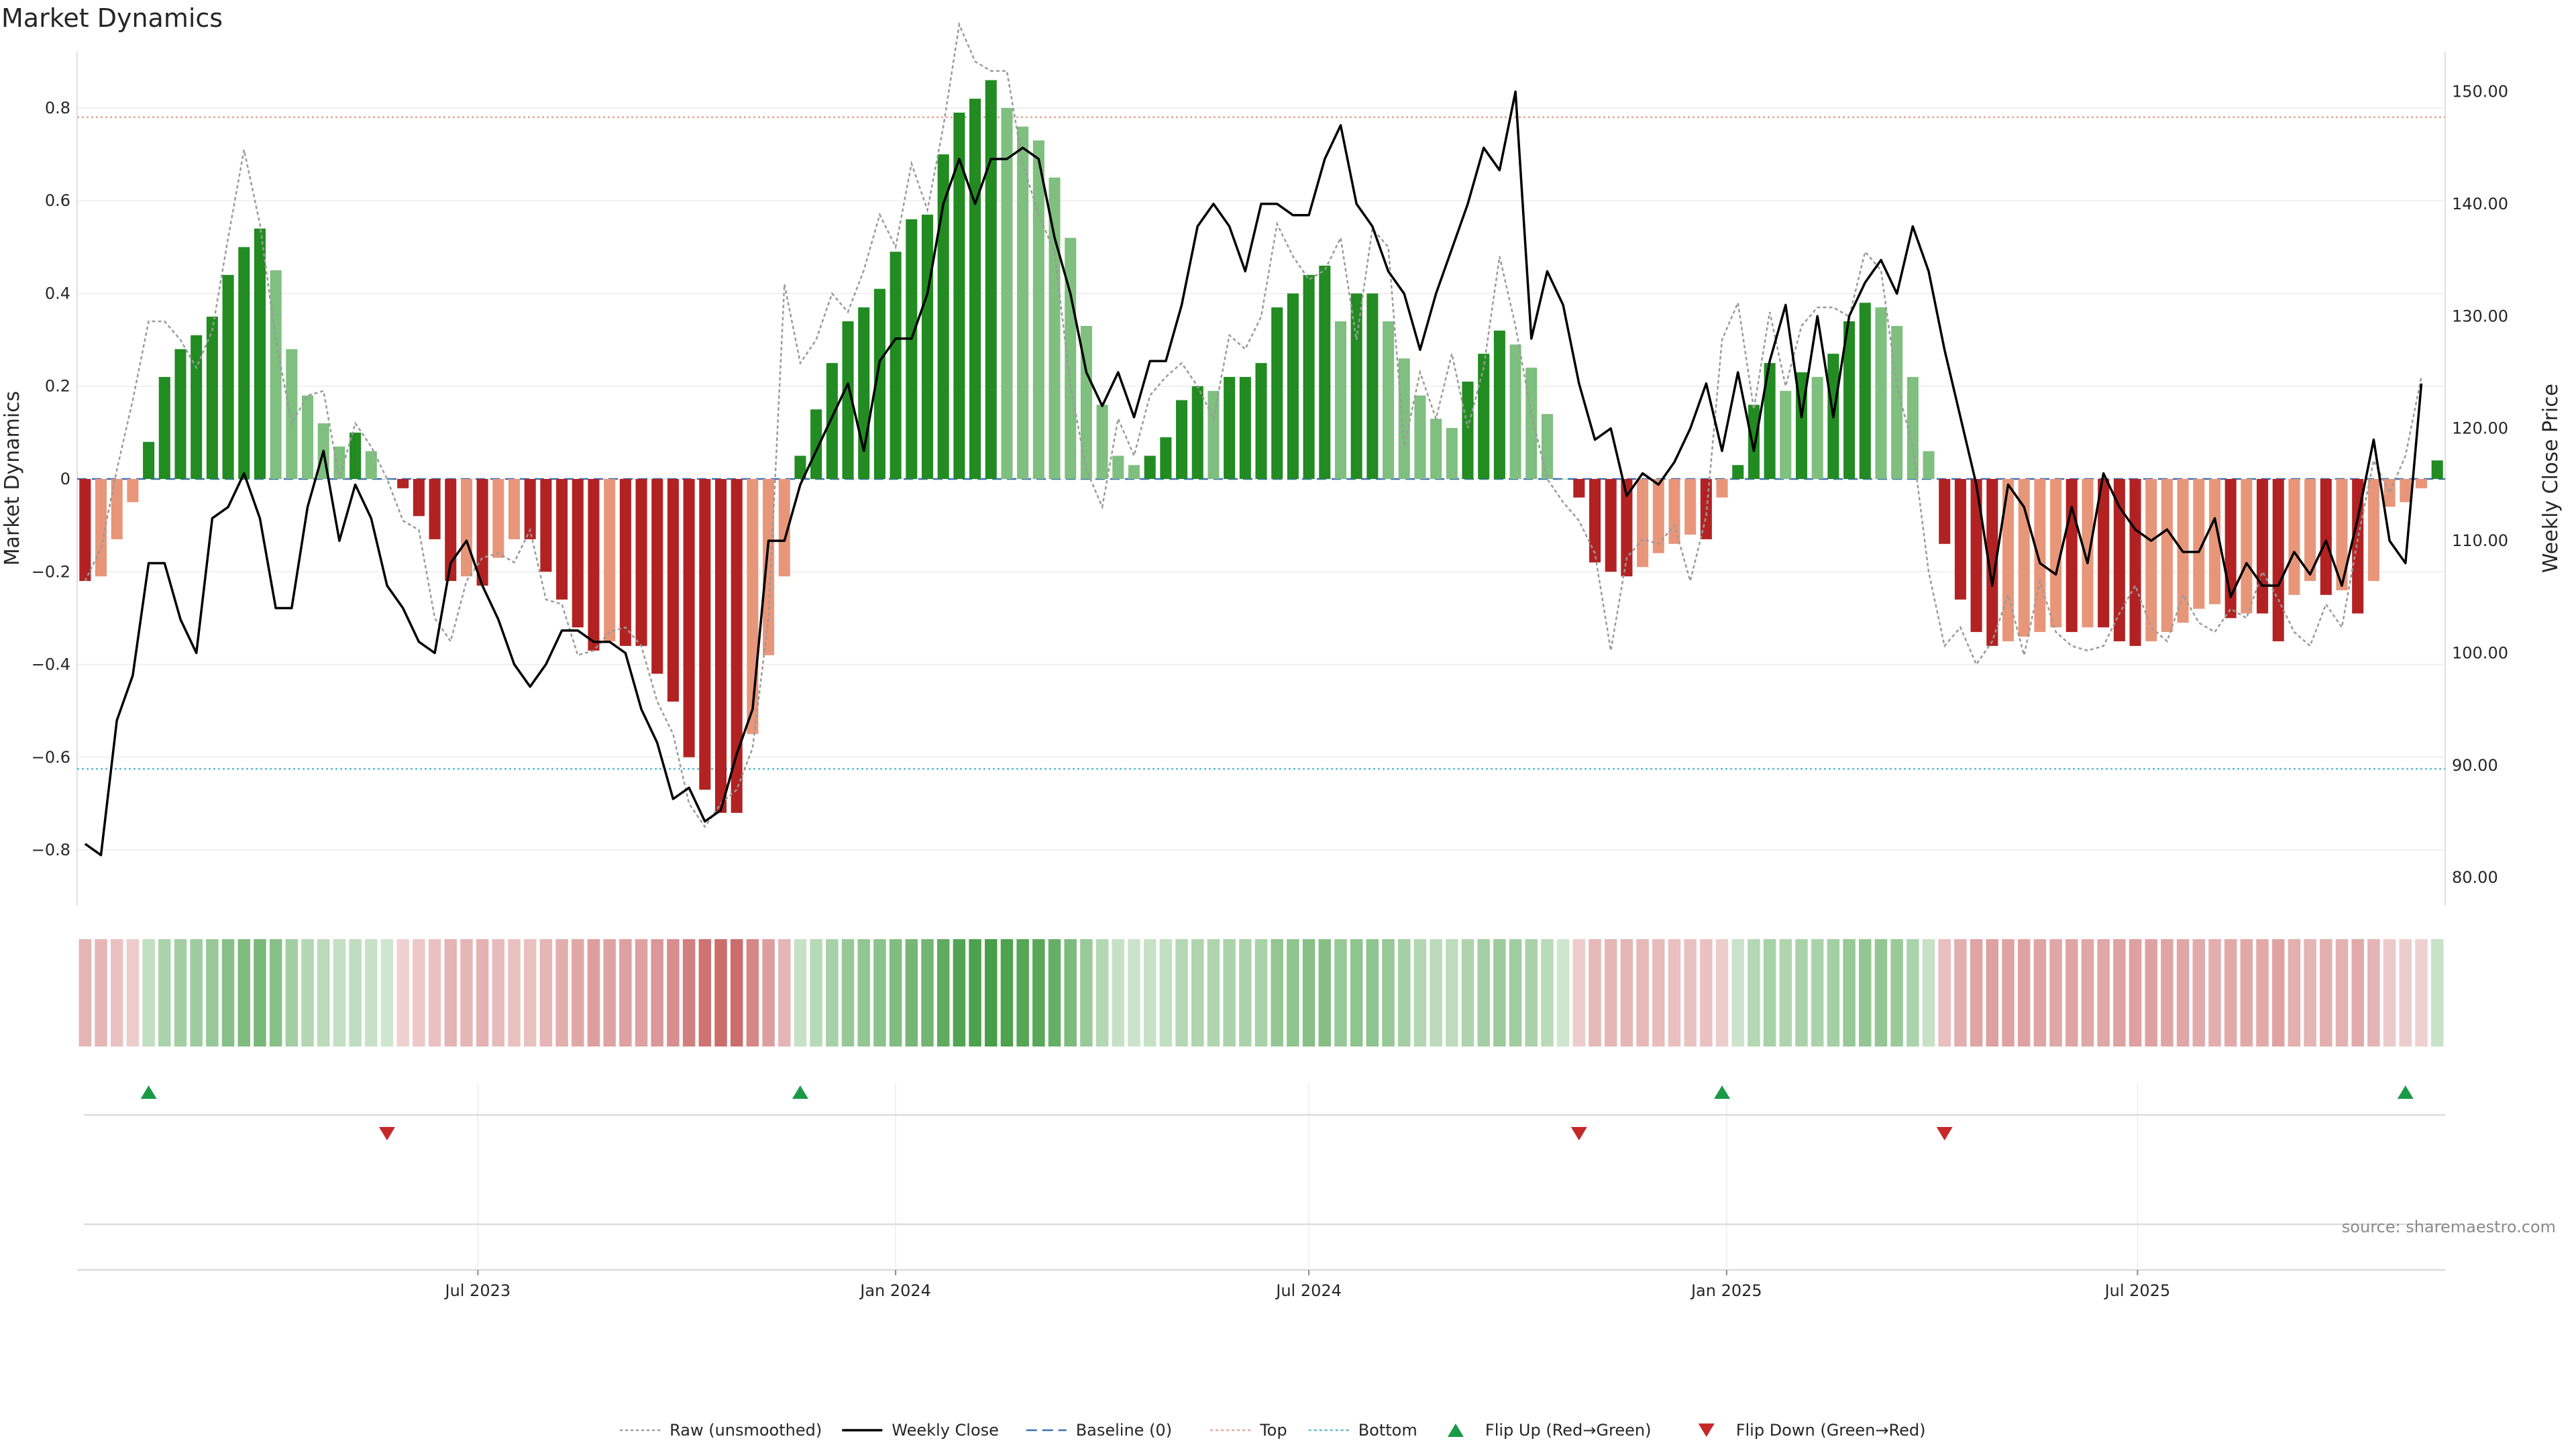 This screenshot has width=2576, height=1449. Describe the element at coordinates (1308, 1290) in the screenshot. I see `x-tick-label: Jul 2024` at that location.